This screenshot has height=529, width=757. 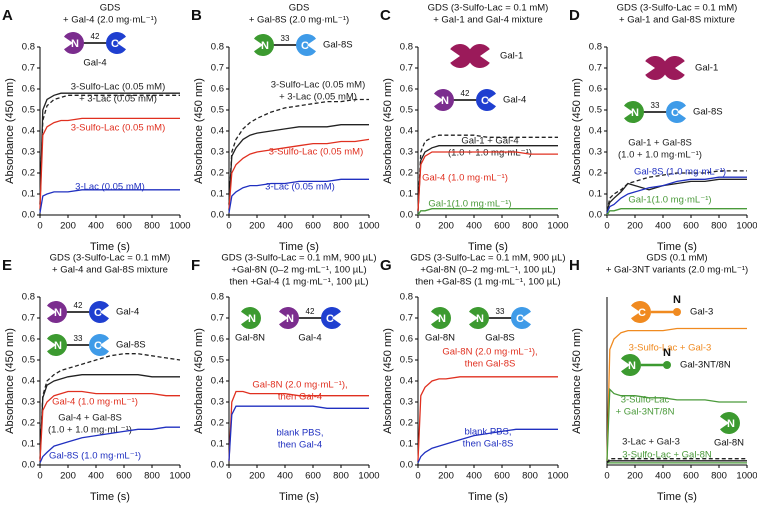 I want to click on series-label: blank PBS,, so click(x=300, y=433).